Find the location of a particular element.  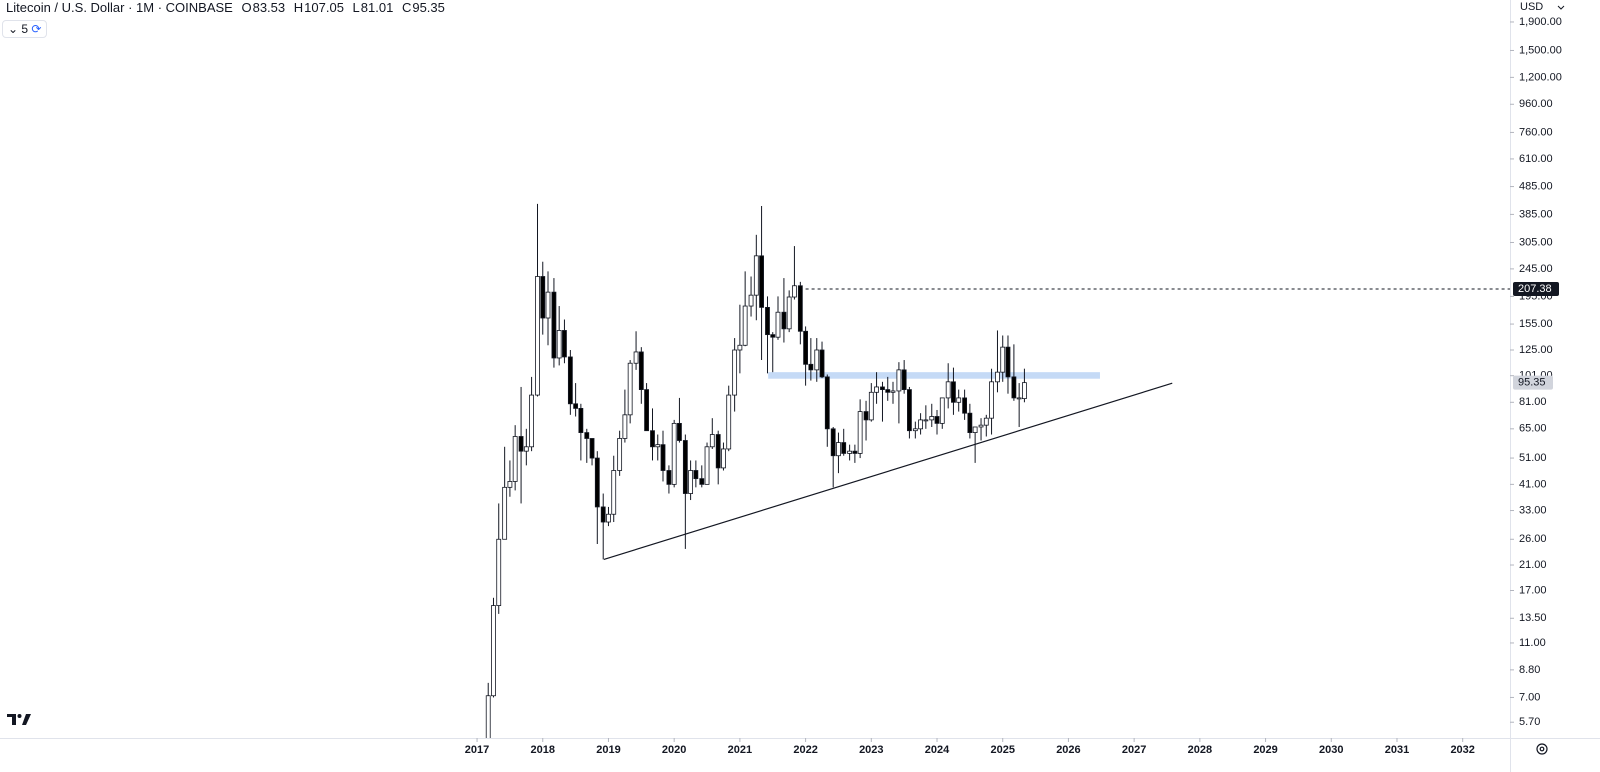

price-line-label: 207.38 is located at coordinates (1535, 289).